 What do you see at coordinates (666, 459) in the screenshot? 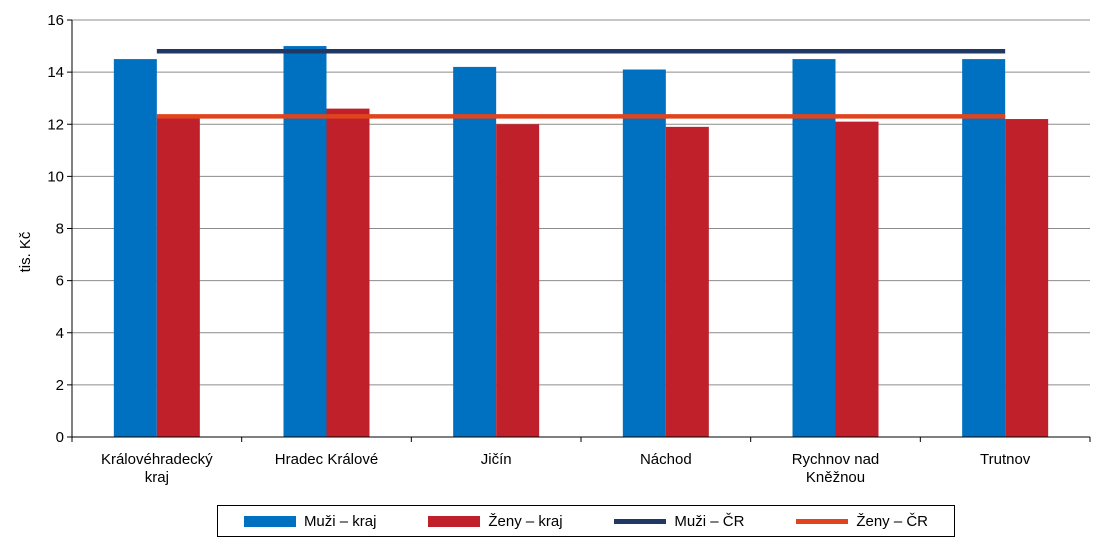
I see `x-tick-label: Náchod` at bounding box center [666, 459].